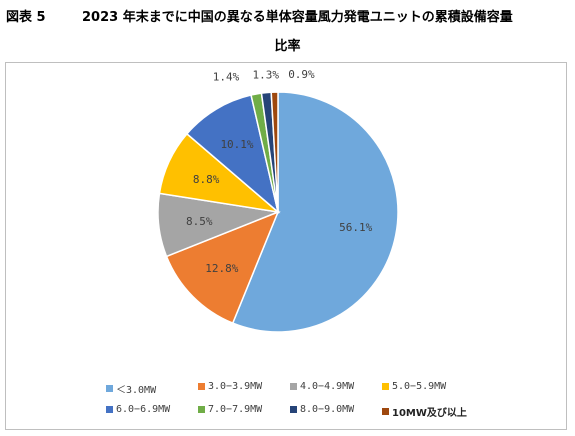 This screenshot has height=436, width=575. I want to click on slice-value-label: 0.9%, so click(301, 74).